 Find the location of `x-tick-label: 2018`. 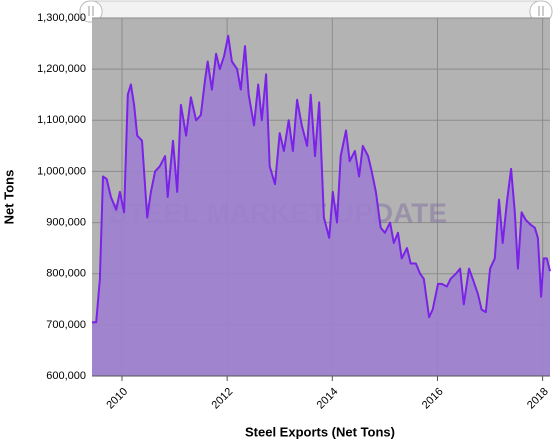

x-tick-label: 2018 is located at coordinates (538, 399).